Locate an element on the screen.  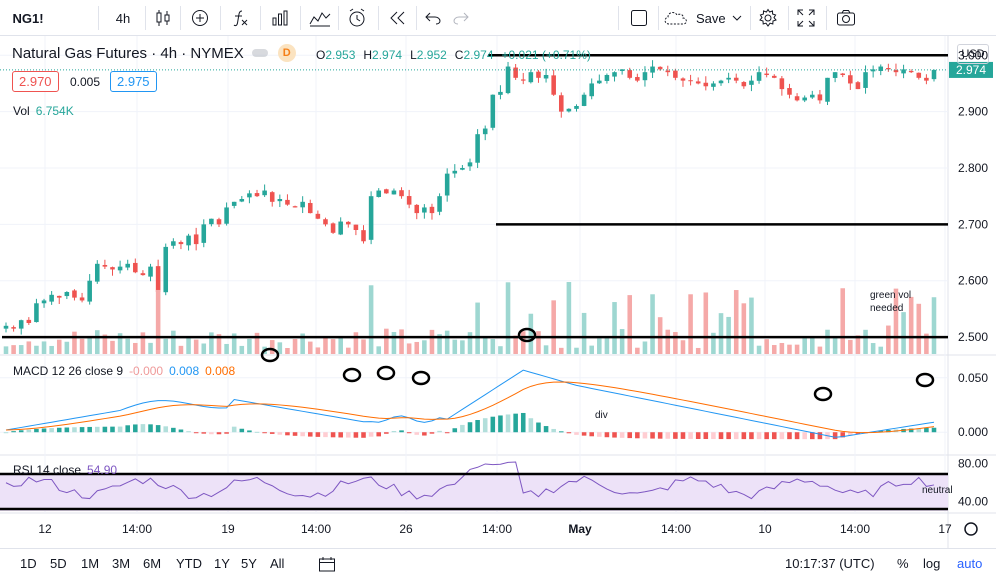
alert-icon is located at coordinates (357, 18).